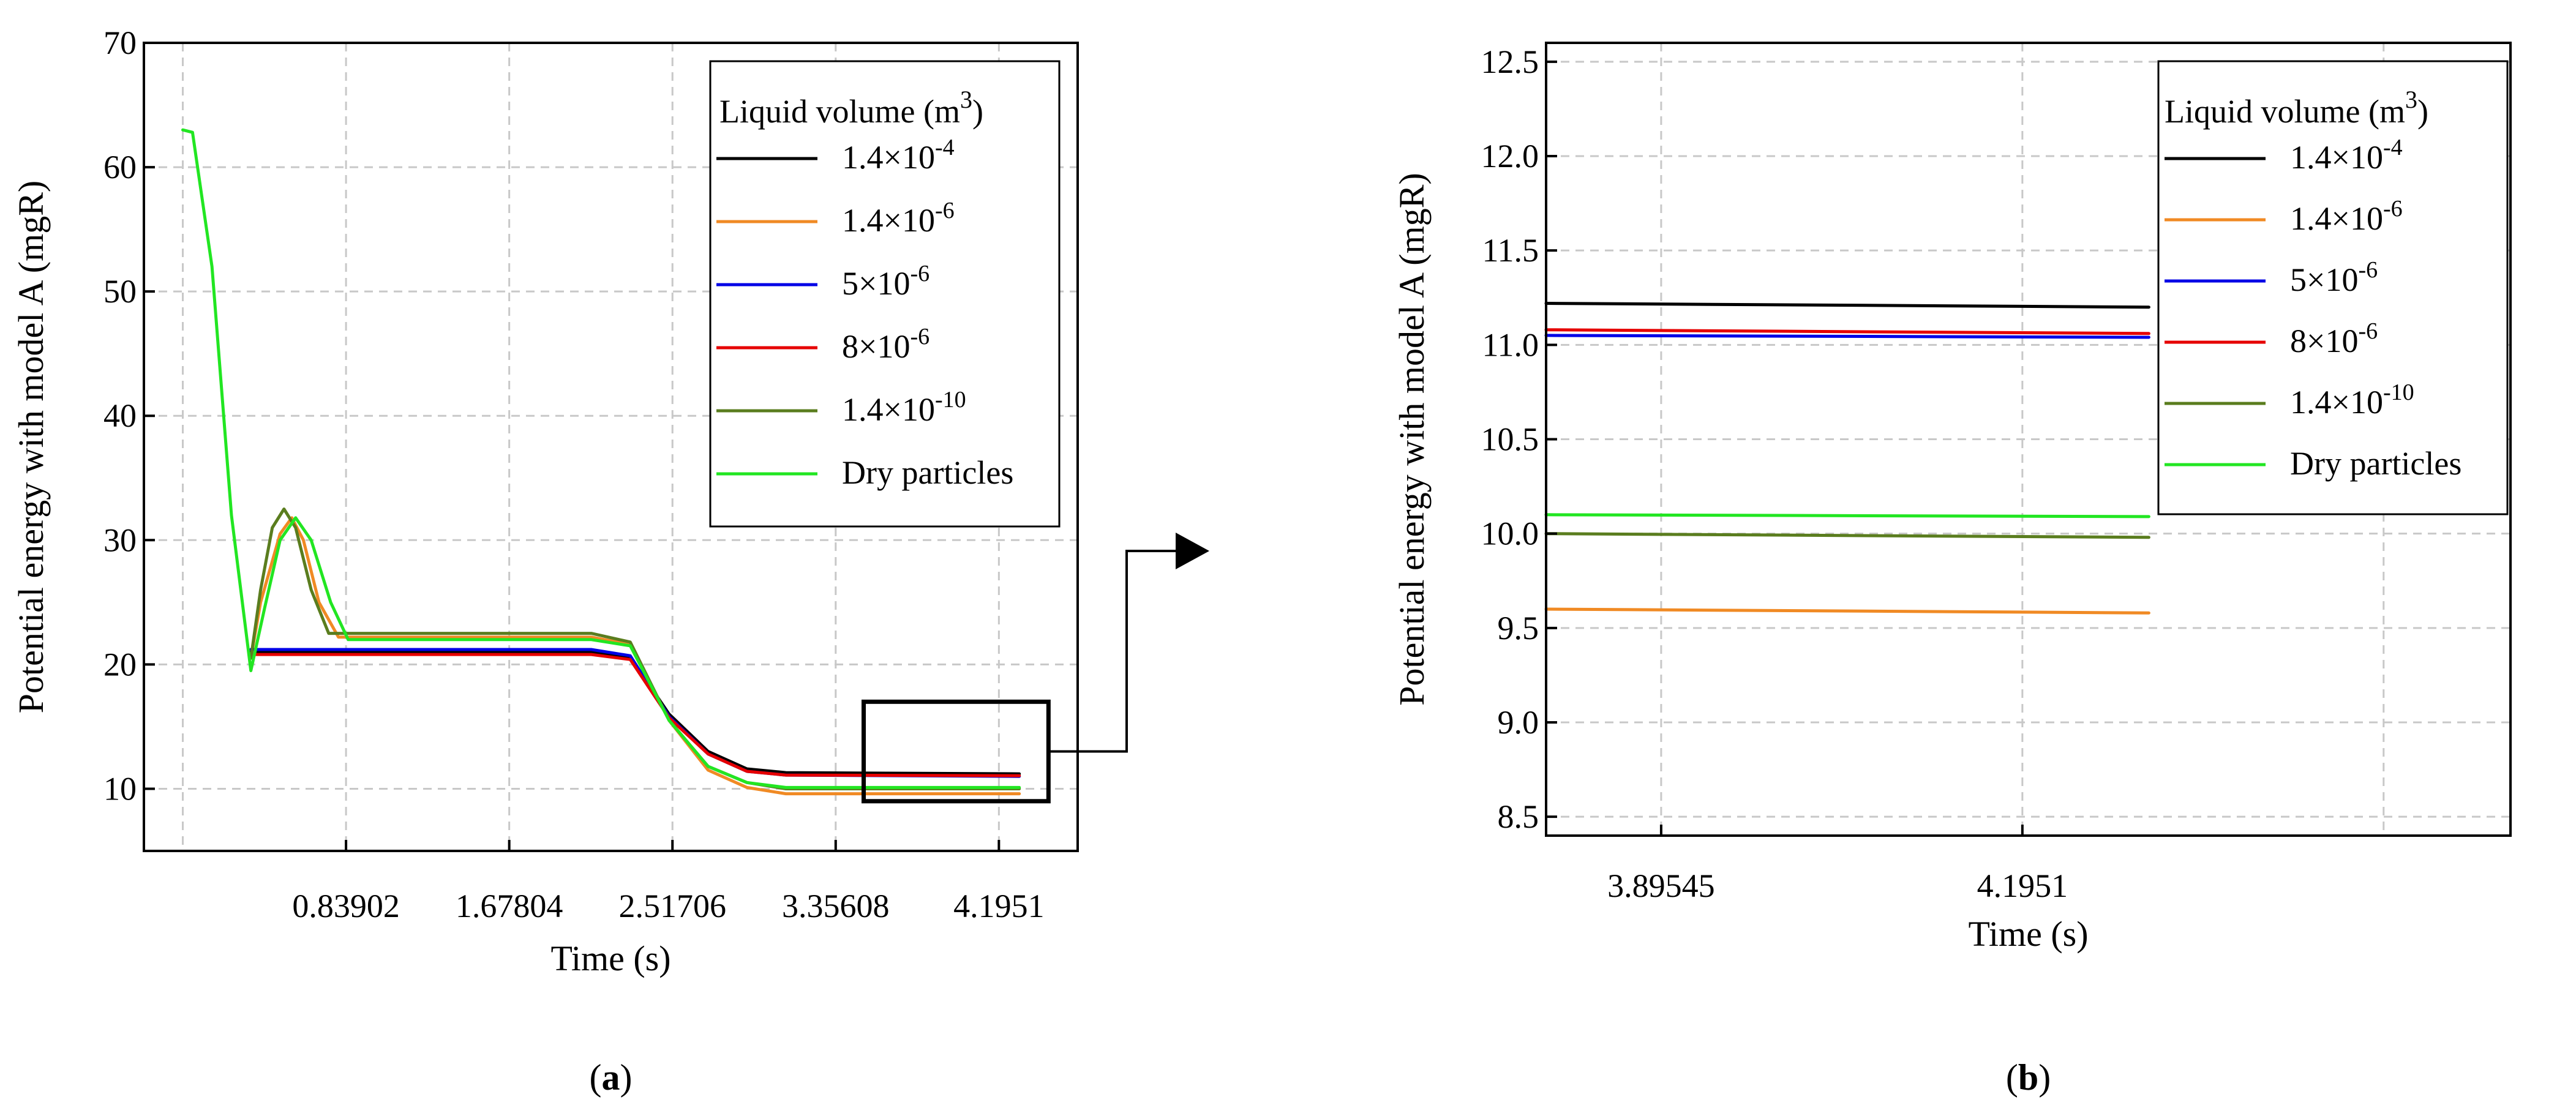  Describe the element at coordinates (1518, 723) in the screenshot. I see `b-y-tick-label: 9.0` at that location.